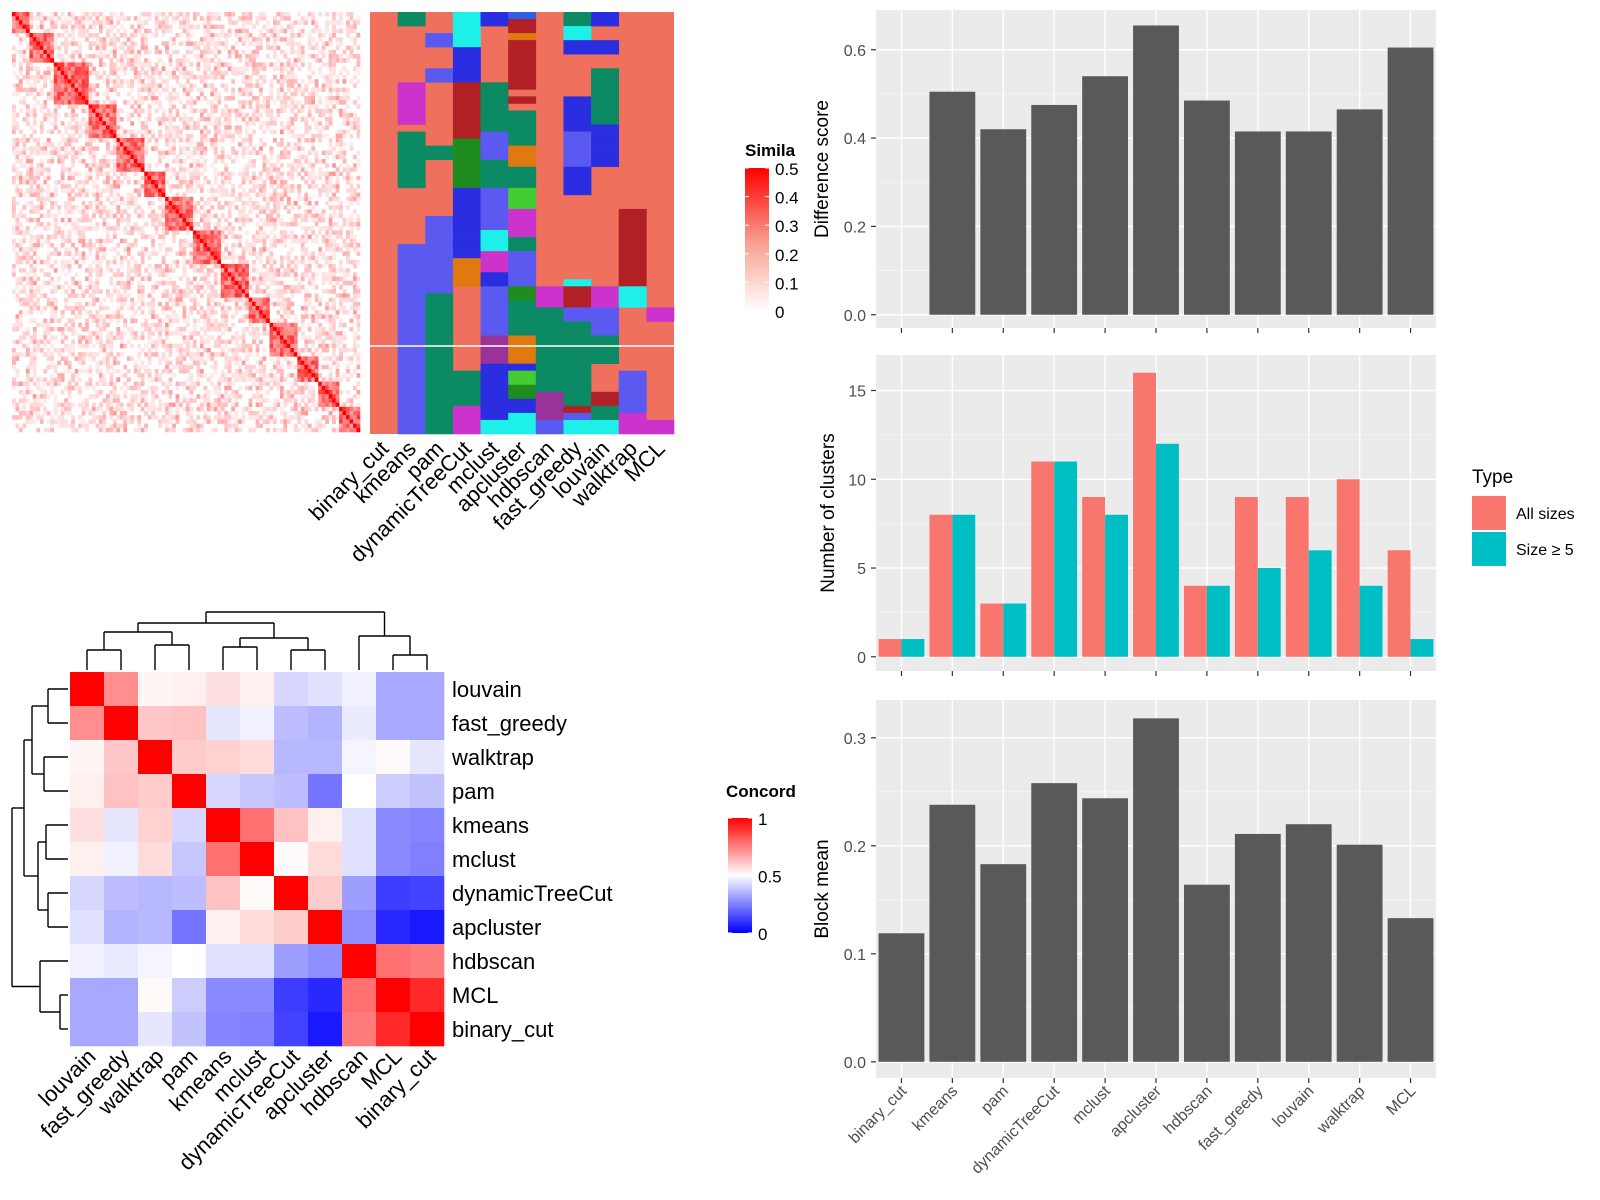 This screenshot has height=1200, width=1600. Describe the element at coordinates (770, 150) in the screenshot. I see `similarity-legend-title: Simila` at that location.